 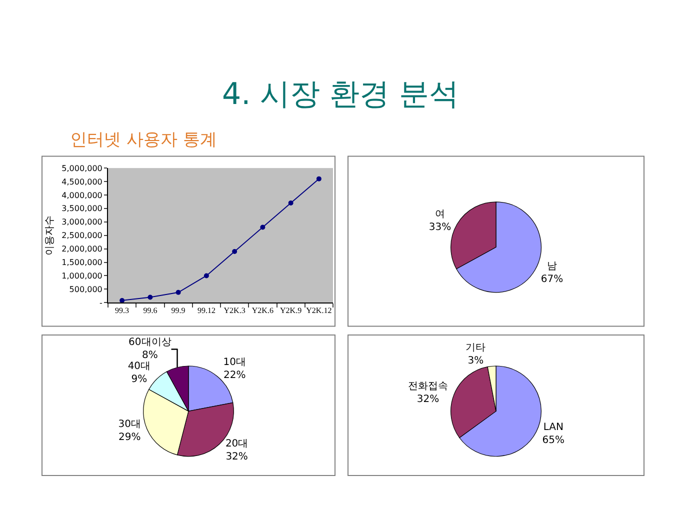 What do you see at coordinates (82, 249) in the screenshot?
I see `y-tick-label: 2,000,000` at bounding box center [82, 249].